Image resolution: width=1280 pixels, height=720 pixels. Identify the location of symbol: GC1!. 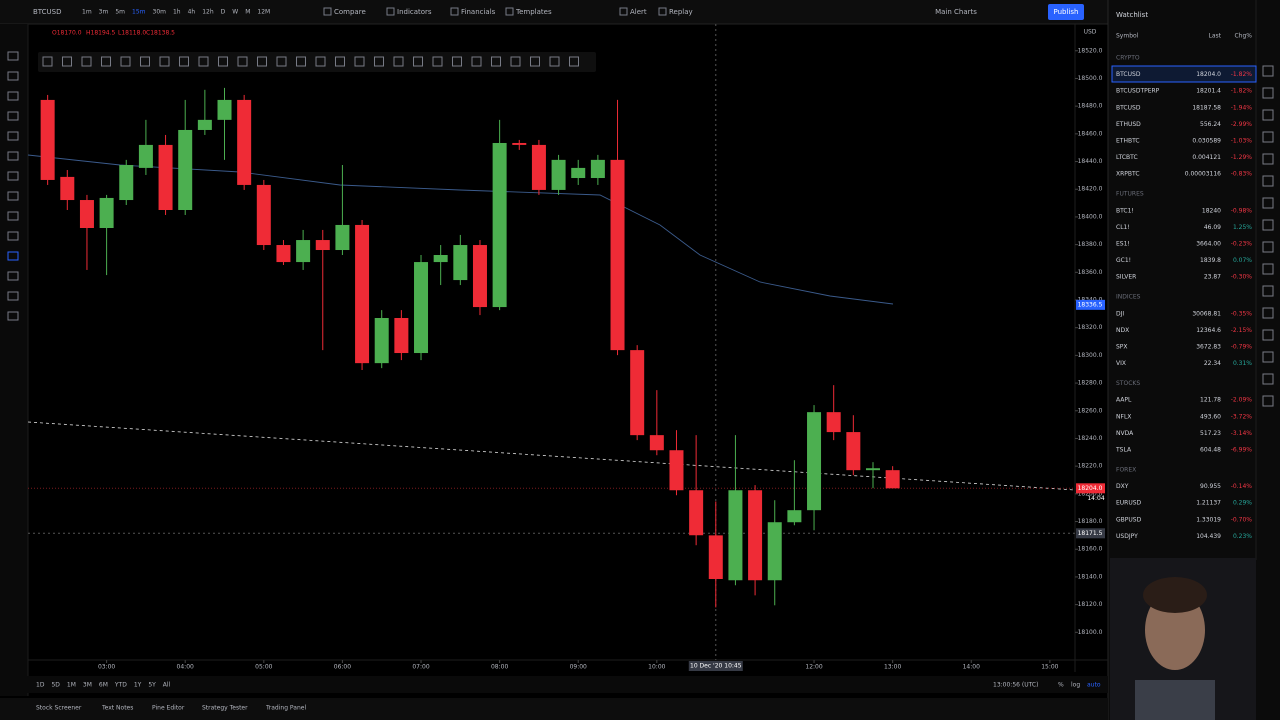
(1123, 260).